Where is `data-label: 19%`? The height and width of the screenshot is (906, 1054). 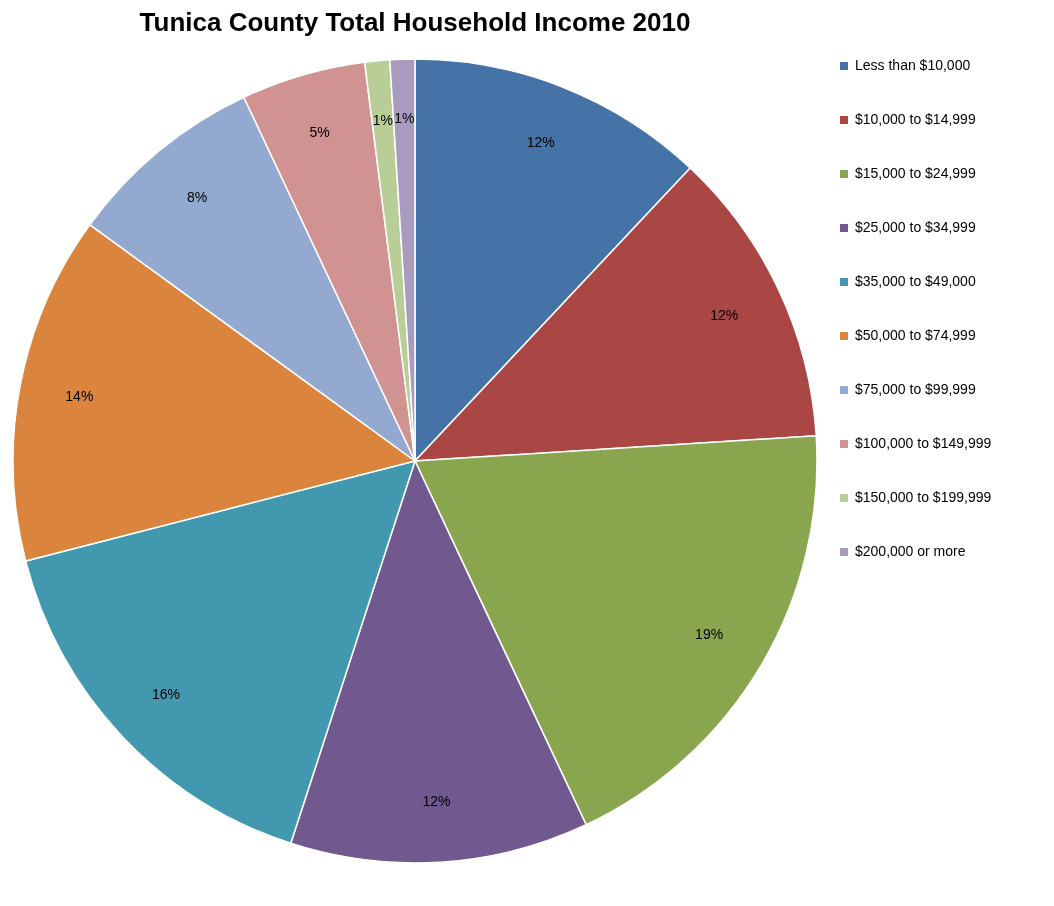 data-label: 19% is located at coordinates (709, 633).